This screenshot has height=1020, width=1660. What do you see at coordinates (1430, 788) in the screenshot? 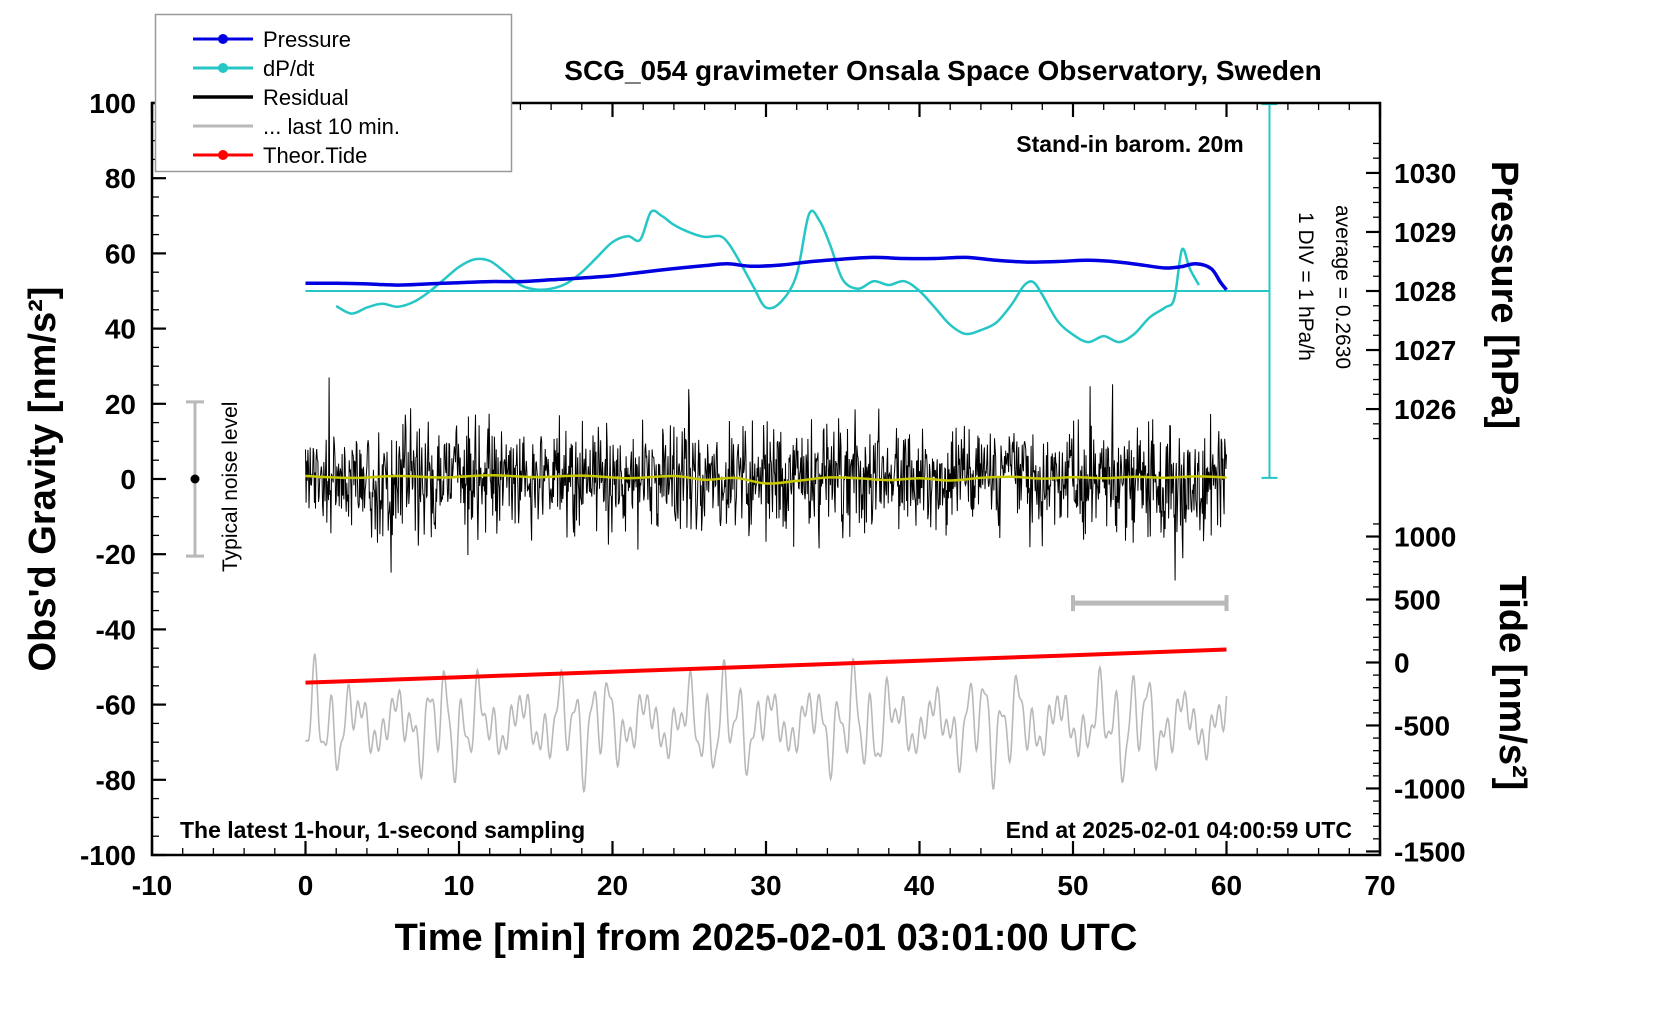
I see `svg-text: -1000` at bounding box center [1430, 788].